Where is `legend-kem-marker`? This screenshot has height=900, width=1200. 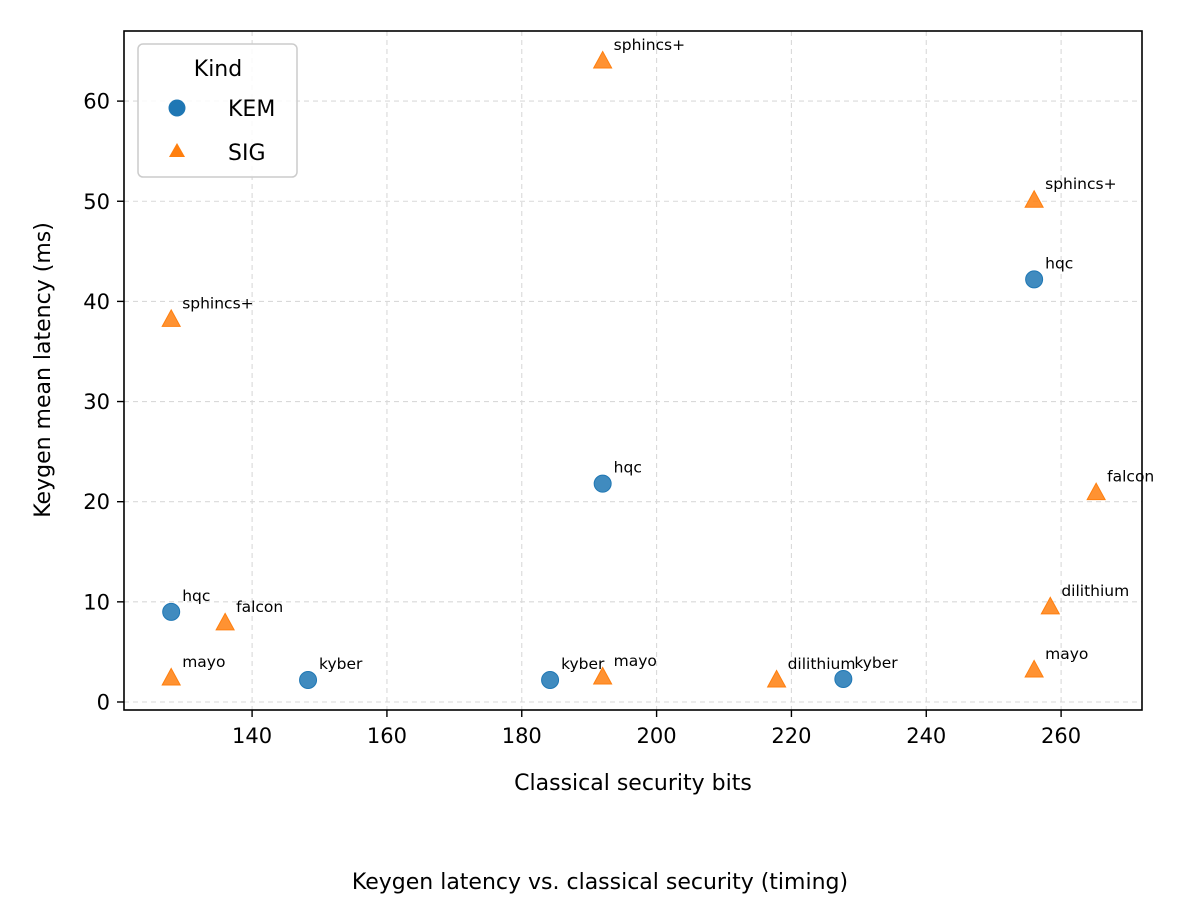 legend-kem-marker is located at coordinates (177, 108).